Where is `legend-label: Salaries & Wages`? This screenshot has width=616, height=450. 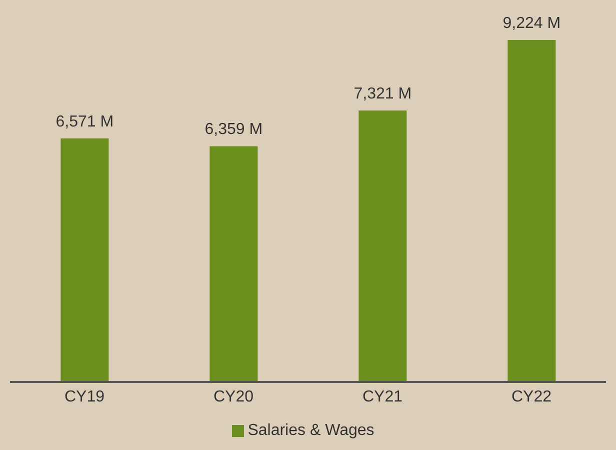 legend-label: Salaries & Wages is located at coordinates (311, 430).